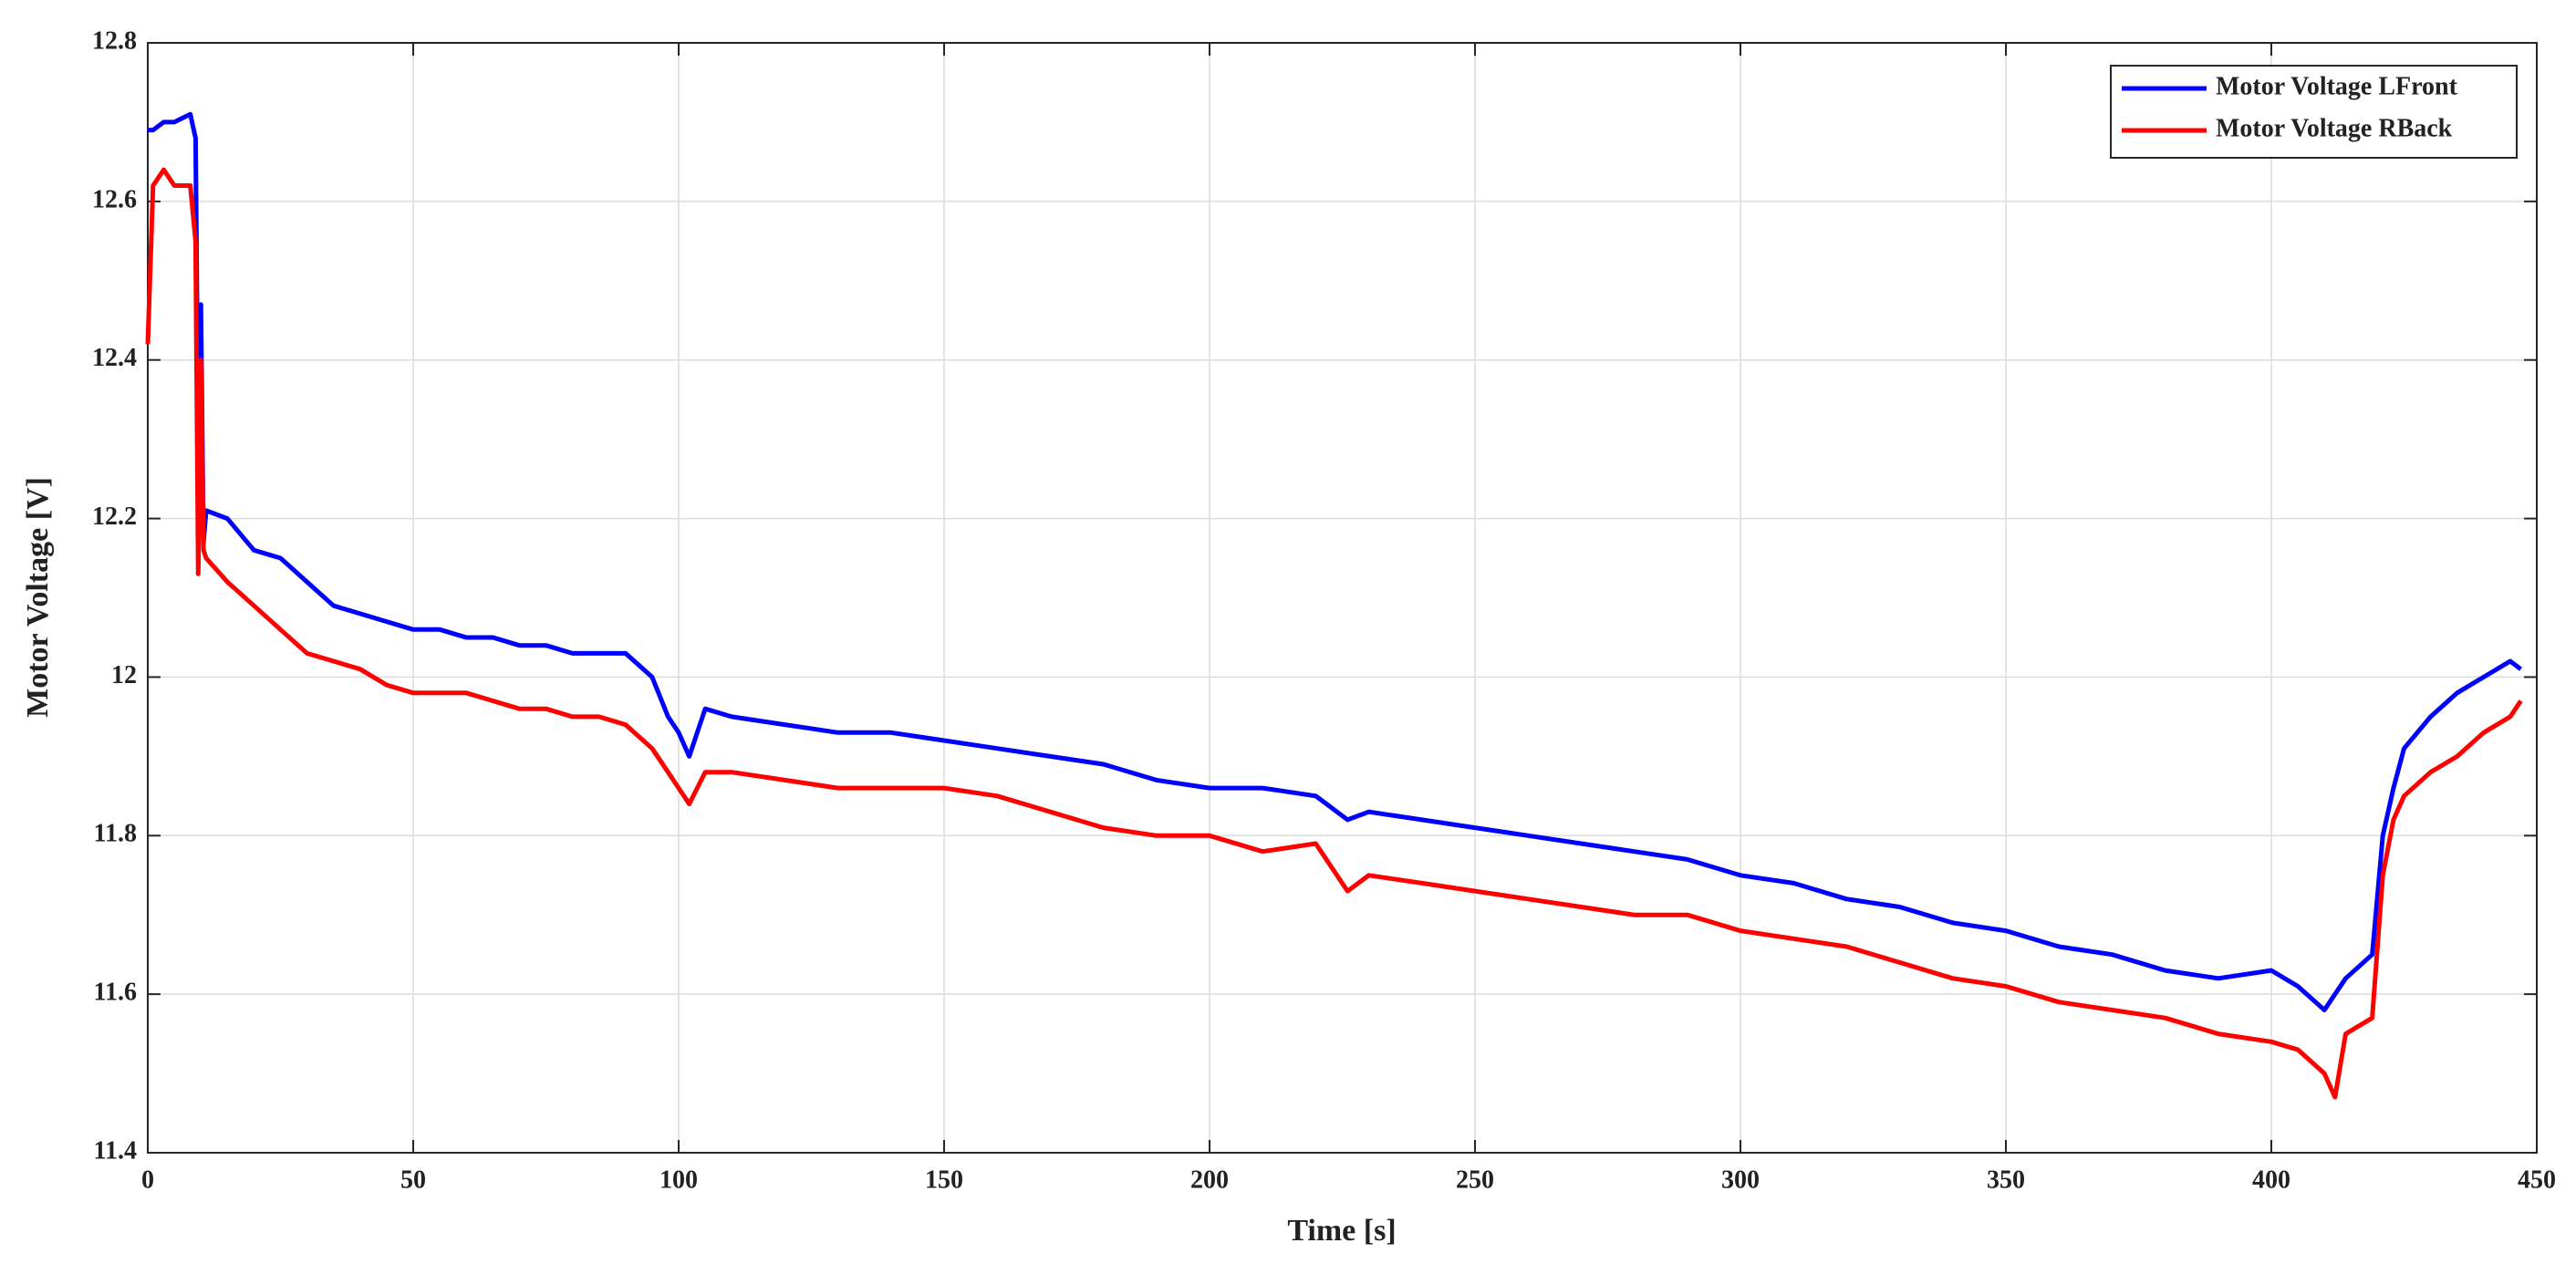 The height and width of the screenshot is (1264, 2576). I want to click on x-tick-label: 450, so click(2537, 1180).